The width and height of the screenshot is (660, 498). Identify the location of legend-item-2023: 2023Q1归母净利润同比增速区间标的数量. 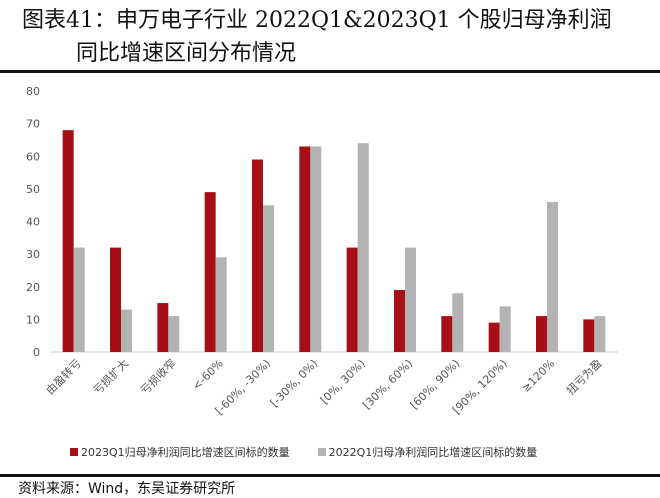
(180, 452).